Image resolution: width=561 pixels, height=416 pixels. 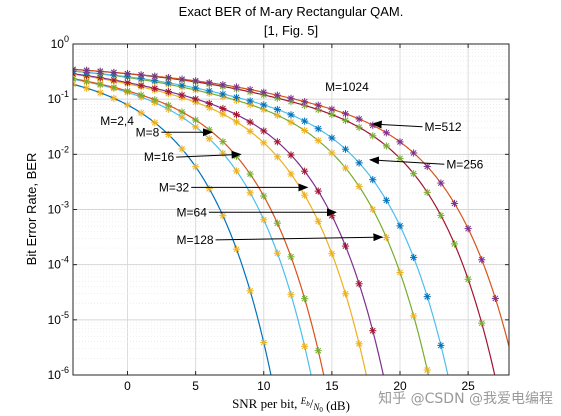 I want to click on x-axis-label-eb: E, so click(x=303, y=401).